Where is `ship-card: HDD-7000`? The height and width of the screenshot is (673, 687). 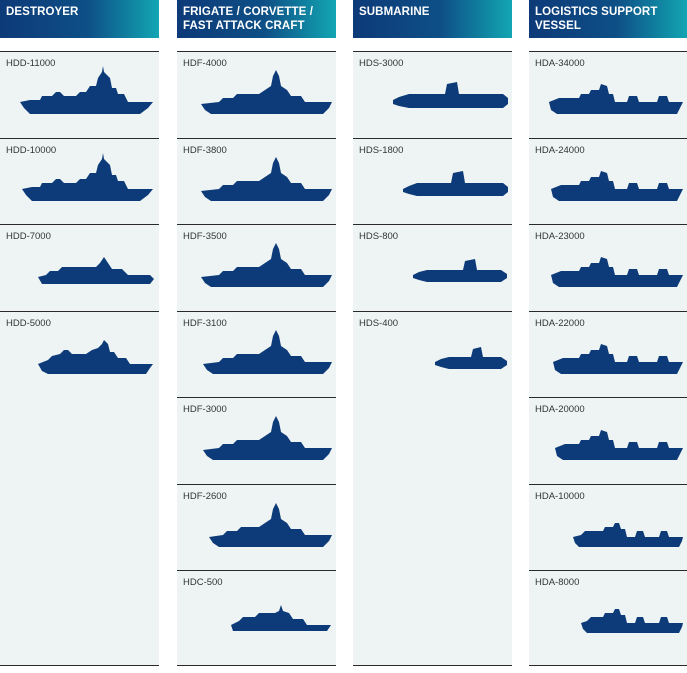 ship-card: HDD-7000 is located at coordinates (79, 268).